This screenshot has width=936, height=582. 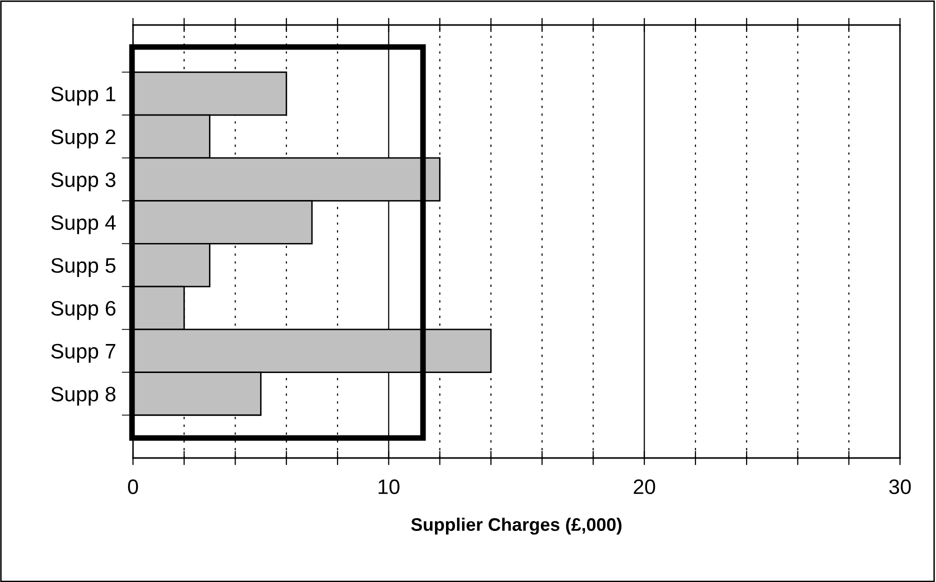 What do you see at coordinates (83, 224) in the screenshot?
I see `y-tick-label: Supp 4` at bounding box center [83, 224].